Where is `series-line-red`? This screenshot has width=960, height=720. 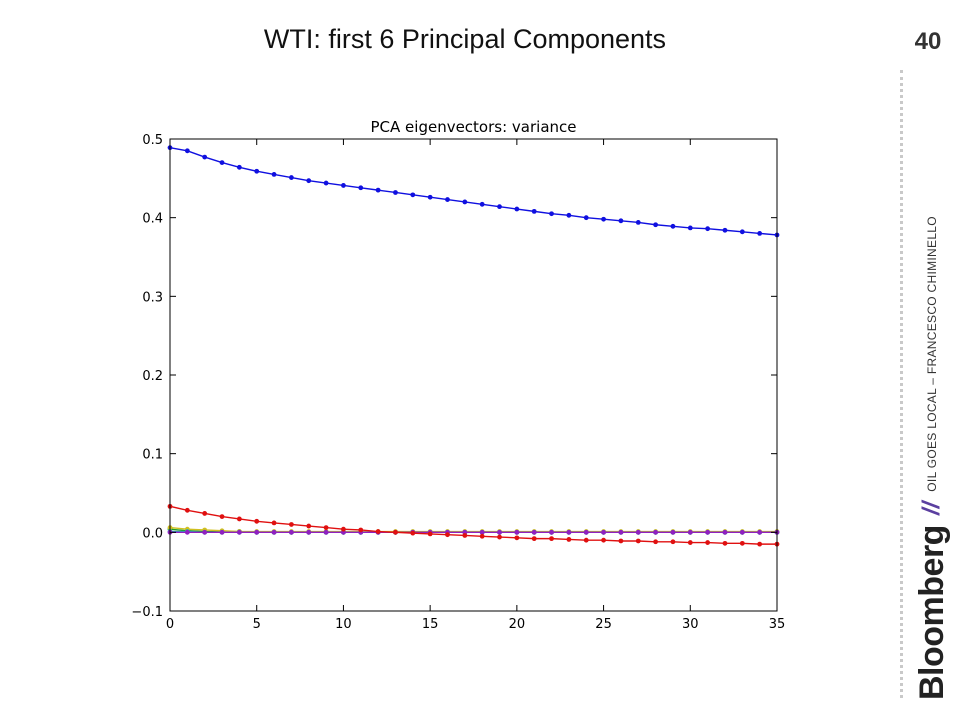
series-line-red is located at coordinates (473, 525).